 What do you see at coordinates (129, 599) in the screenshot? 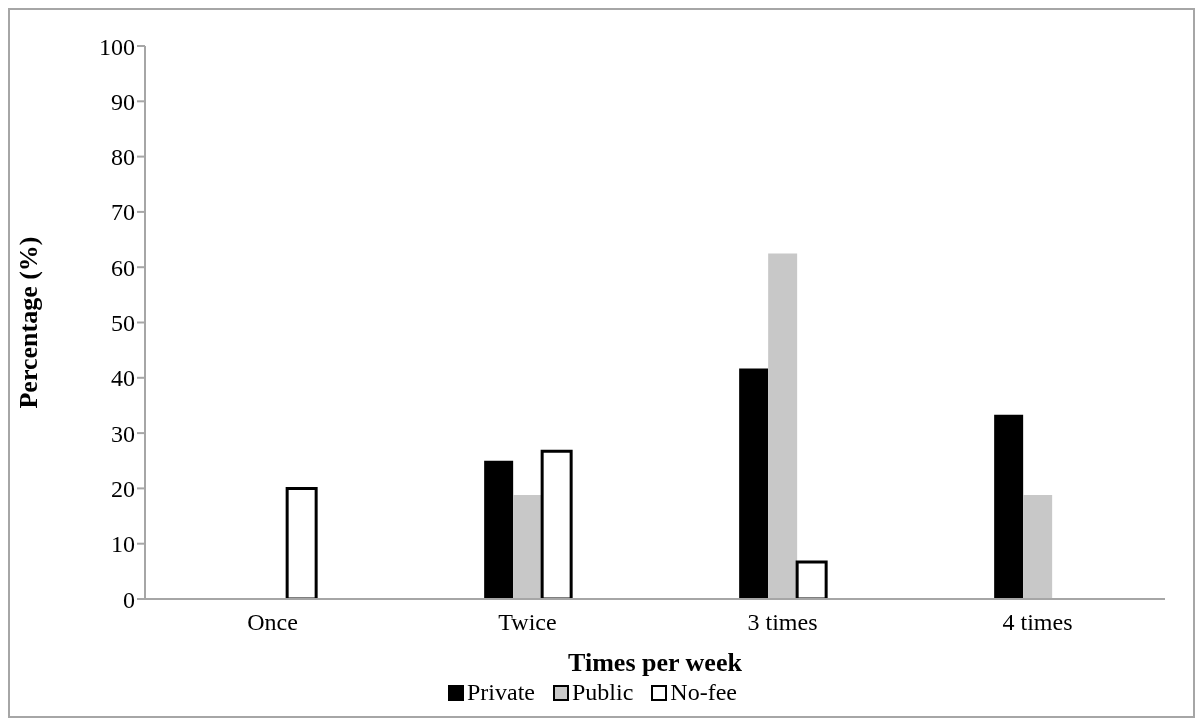
I see `y-tick-label: 0` at bounding box center [129, 599].